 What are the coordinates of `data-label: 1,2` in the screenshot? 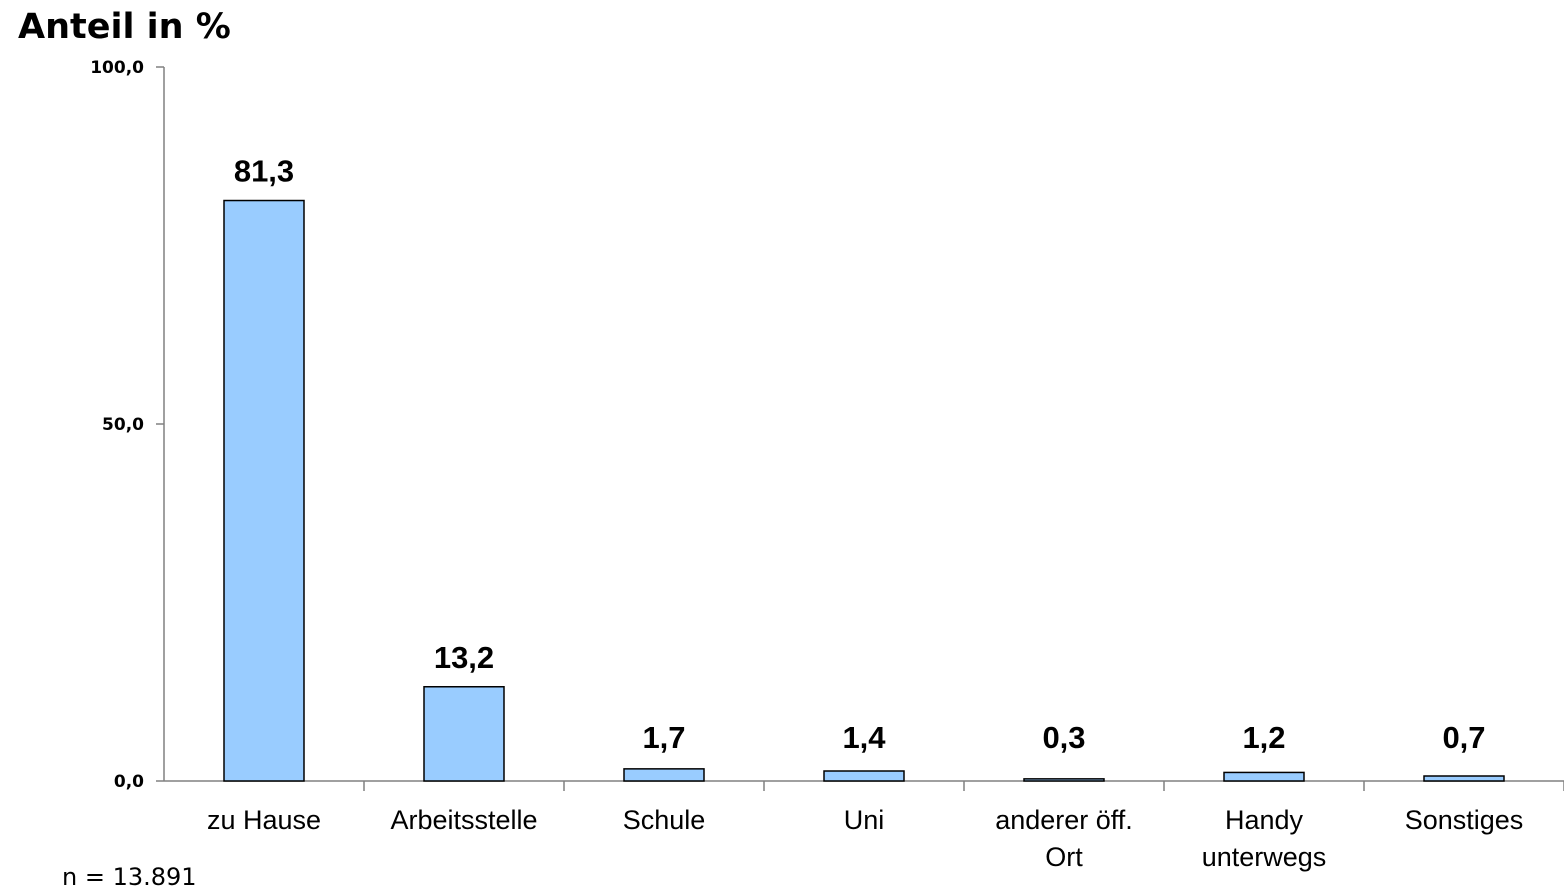 It's located at (1263, 737).